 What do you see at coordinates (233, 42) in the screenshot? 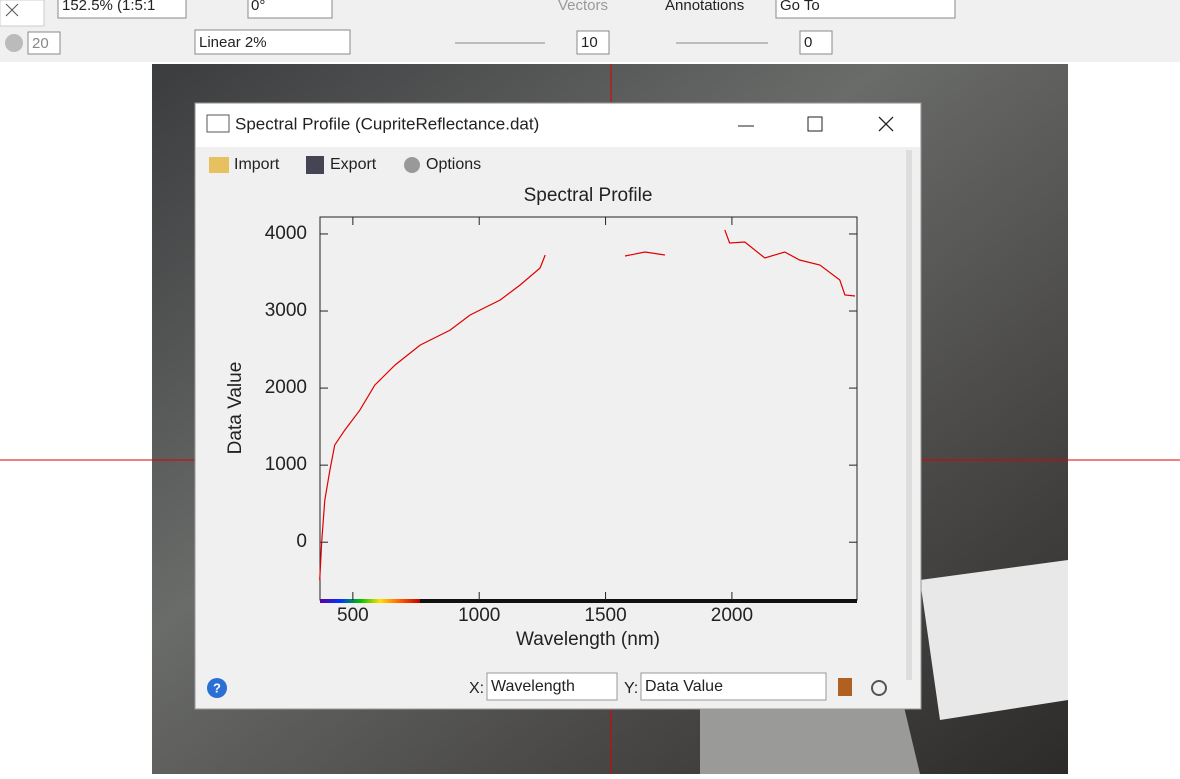
I see `stretch-text: Linear 2%` at bounding box center [233, 42].